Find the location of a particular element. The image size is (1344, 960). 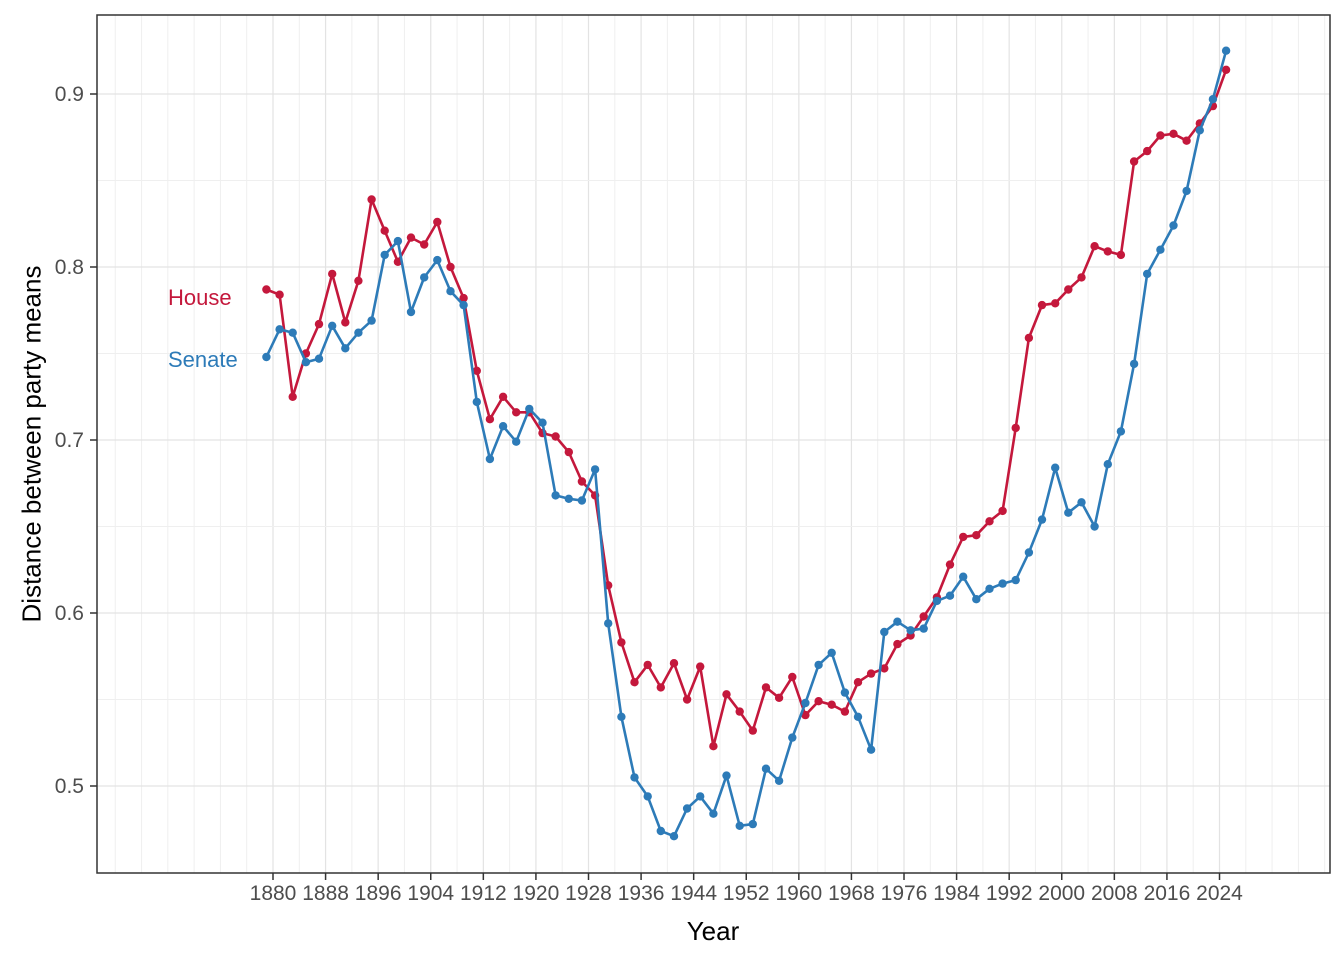

x-tick-label: 1968 is located at coordinates (851, 893).